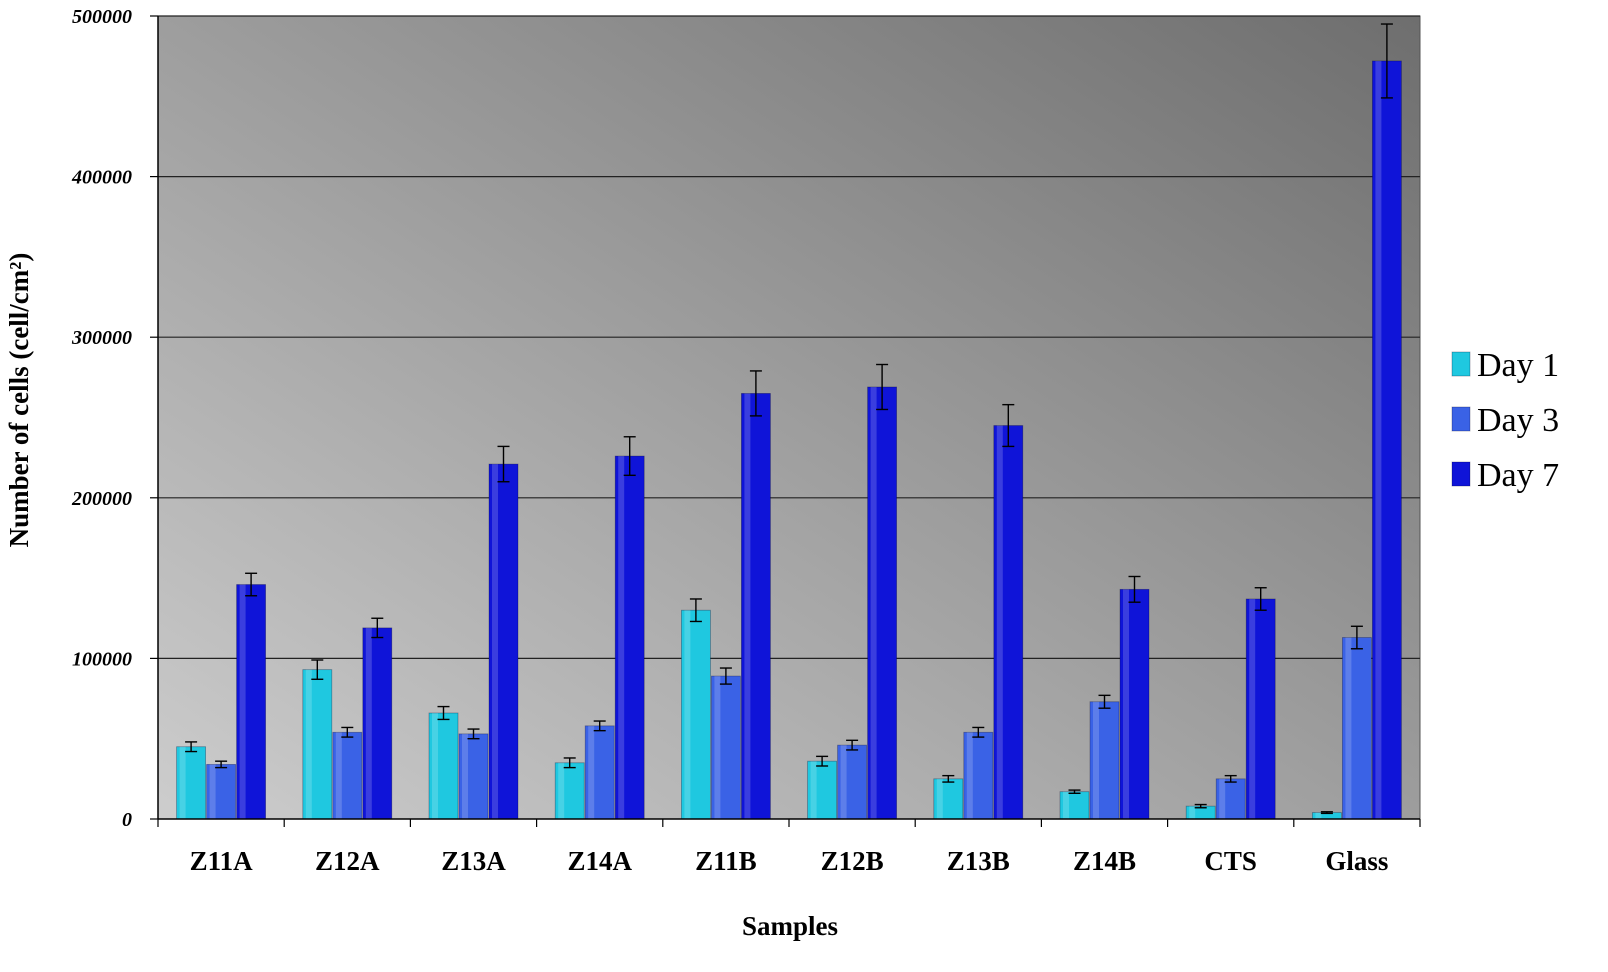 The width and height of the screenshot is (1608, 972). What do you see at coordinates (599, 861) in the screenshot?
I see `x-tick-label: Z14A` at bounding box center [599, 861].